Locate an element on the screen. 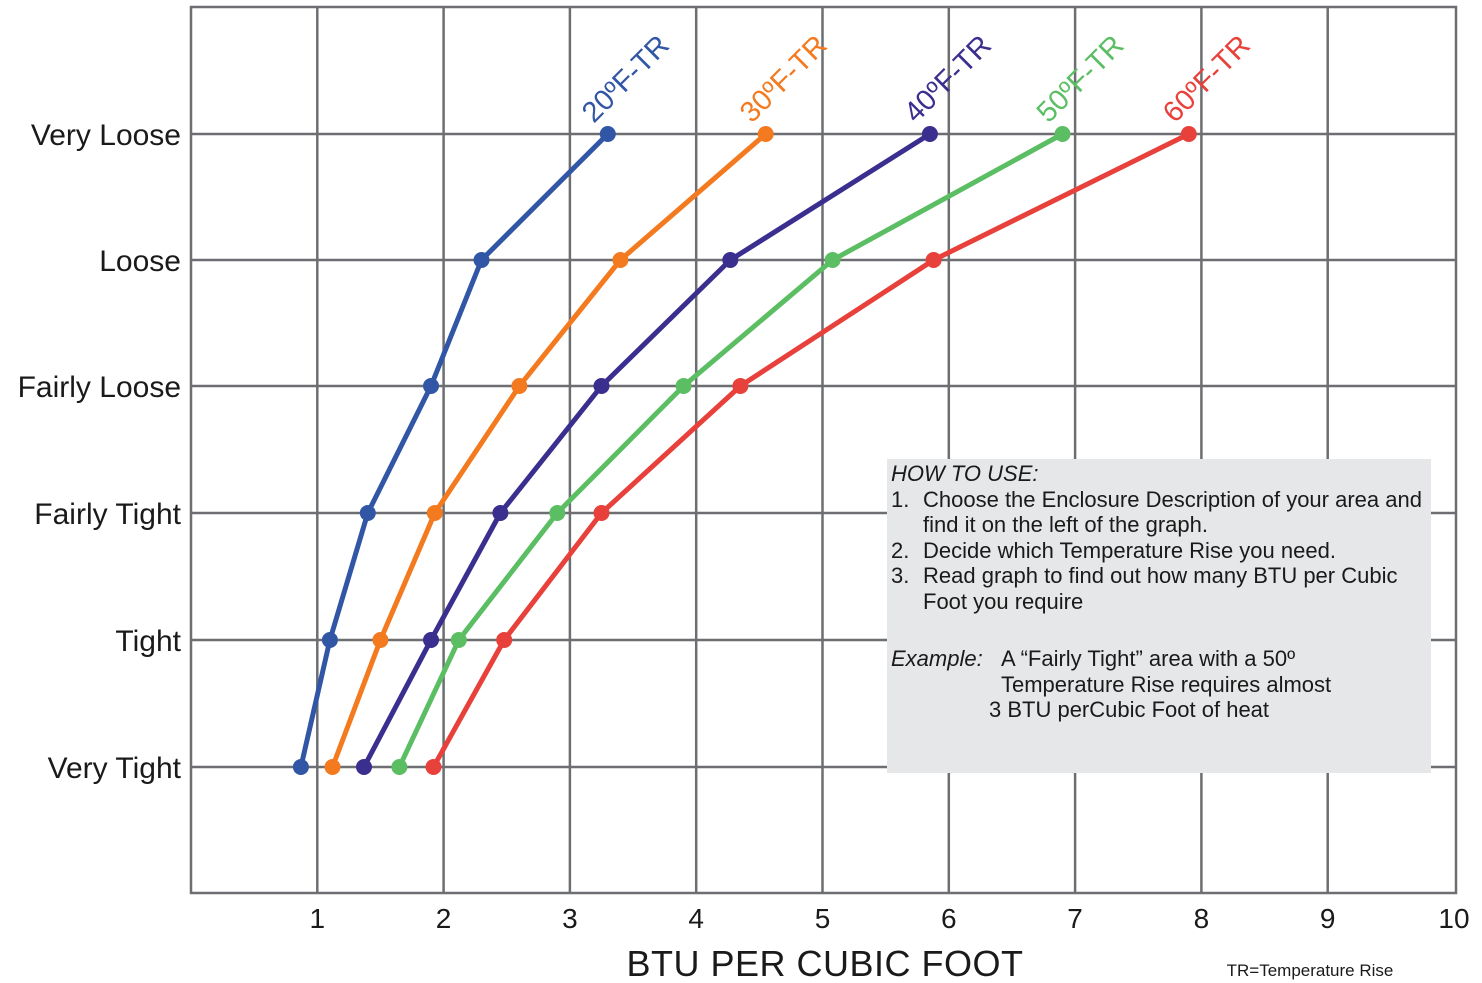 This screenshot has height=983, width=1482. step-number: 1. is located at coordinates (907, 512).